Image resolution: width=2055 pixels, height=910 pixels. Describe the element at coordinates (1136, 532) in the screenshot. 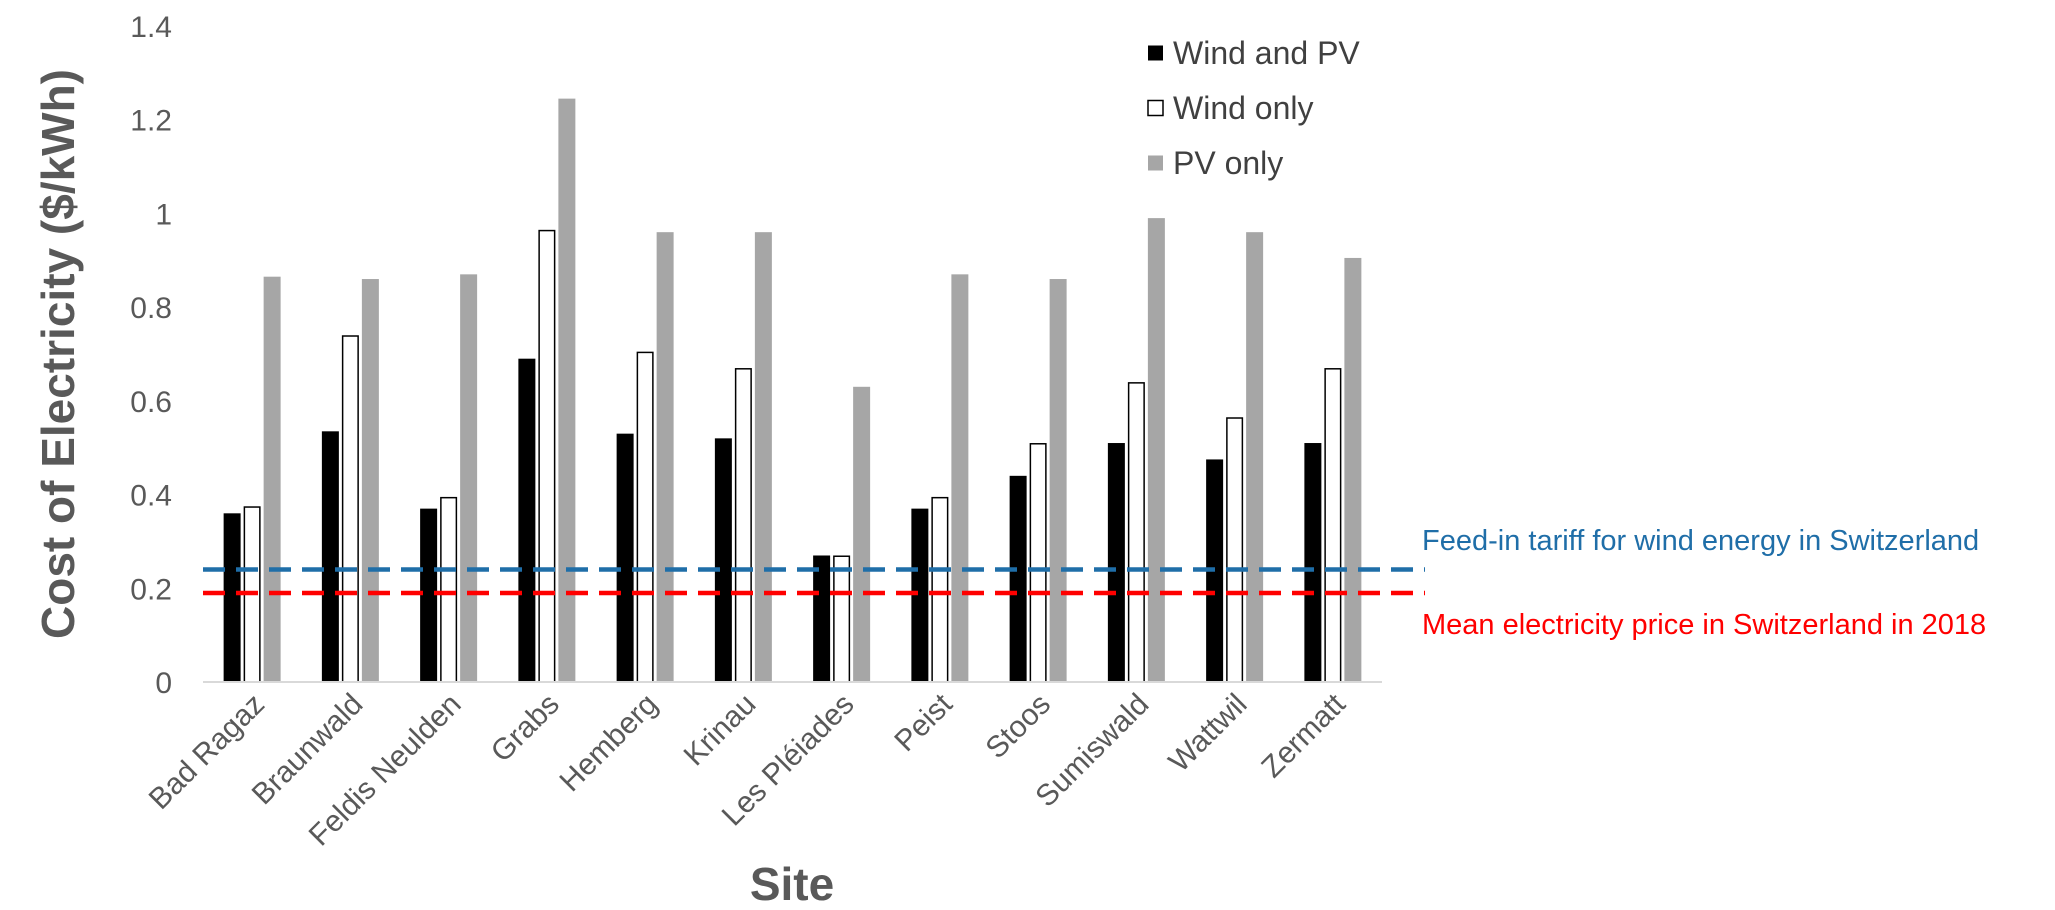

I see `bar-wind-only-sumiswald` at that location.